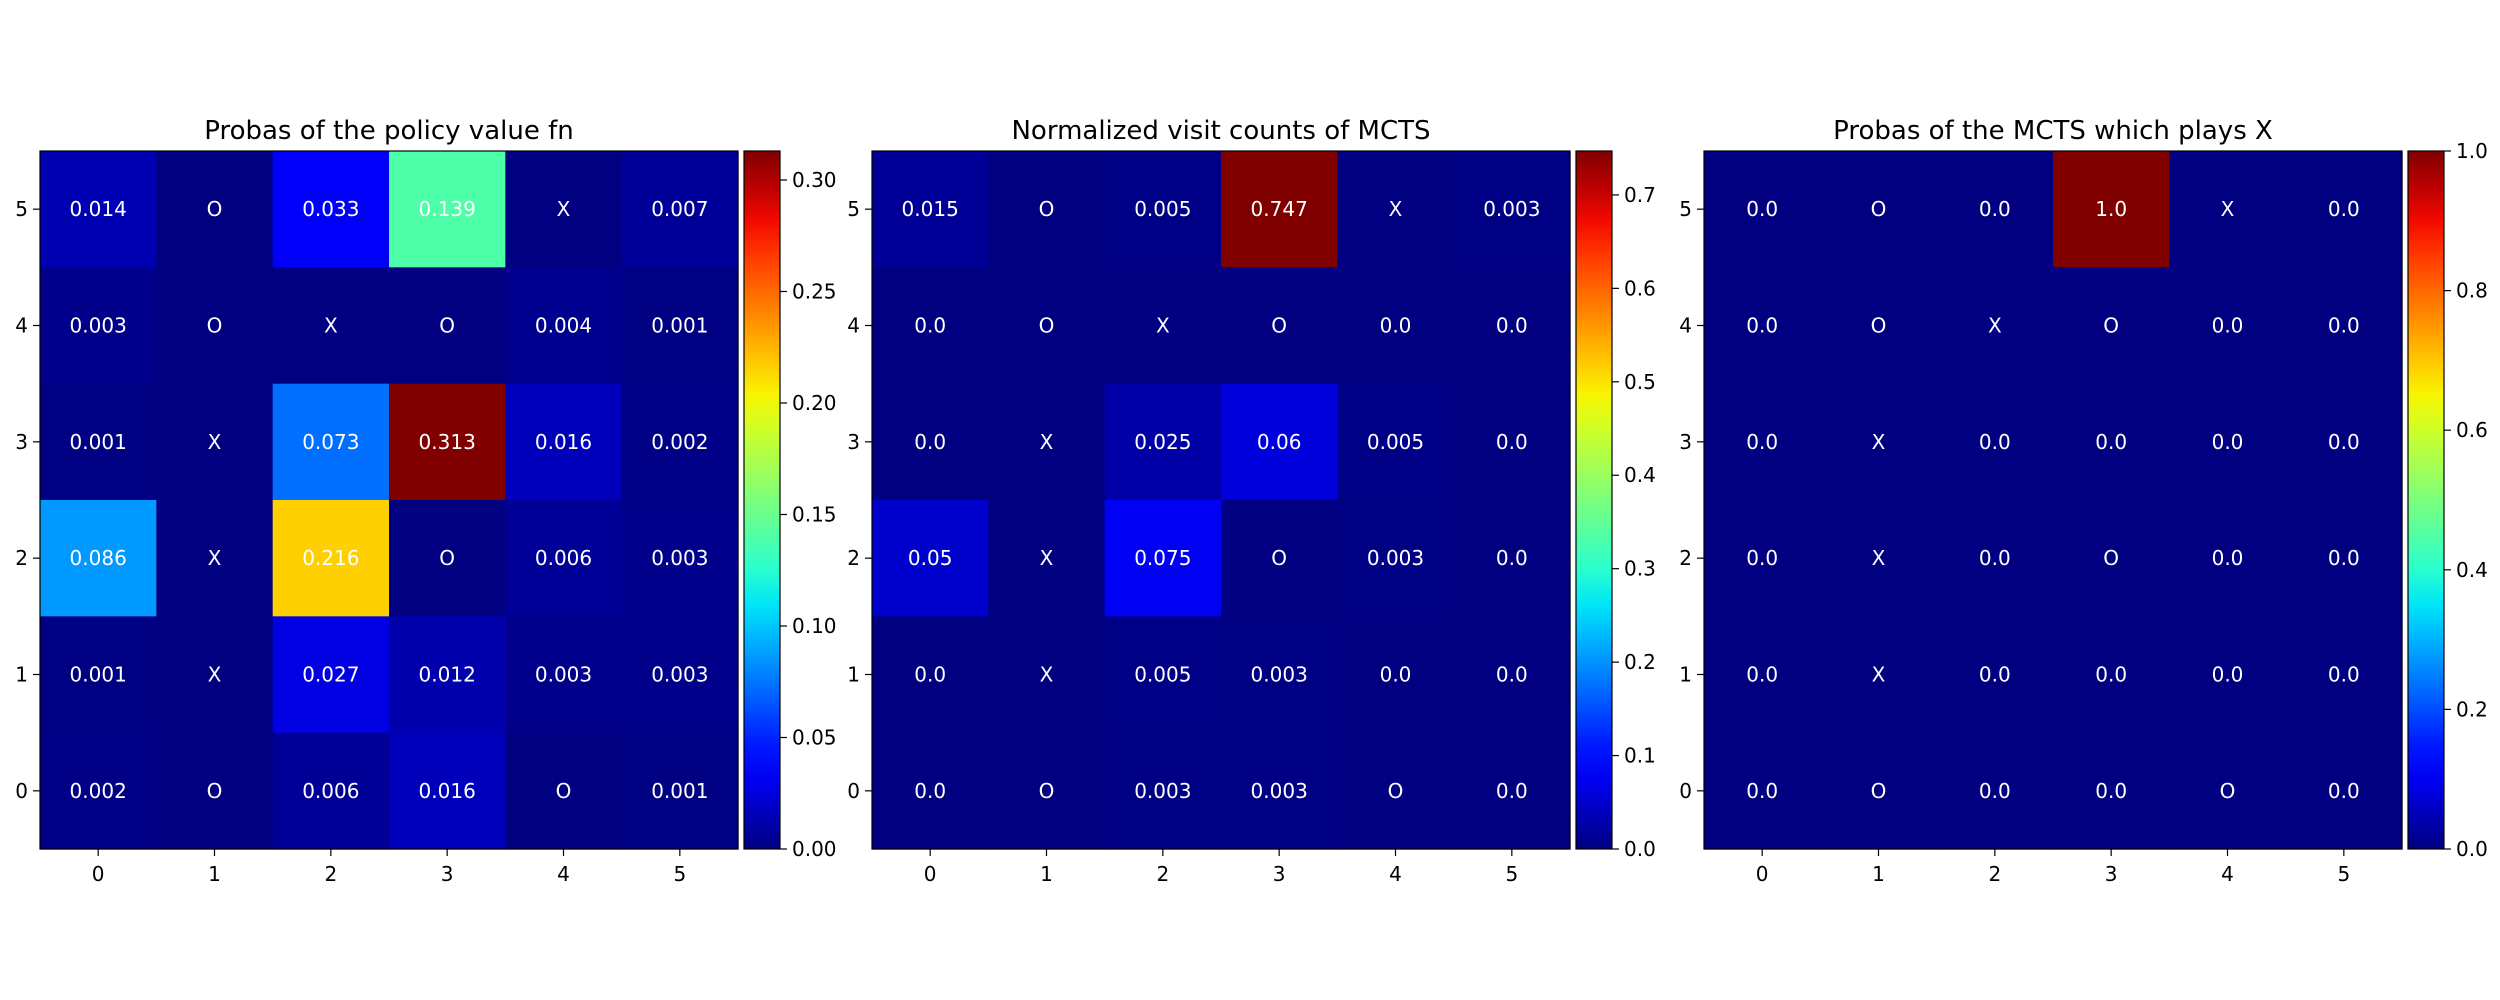 This screenshot has height=1000, width=2500. I want to click on y-tick-label: 2, so click(853, 558).